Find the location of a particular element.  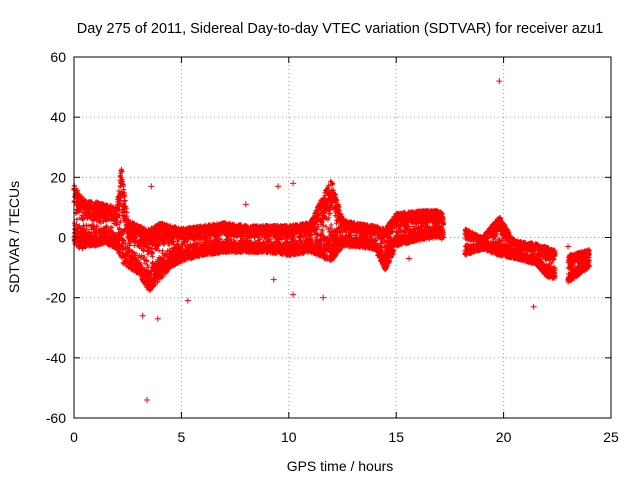

x-tick-label: 5 is located at coordinates (182, 437).